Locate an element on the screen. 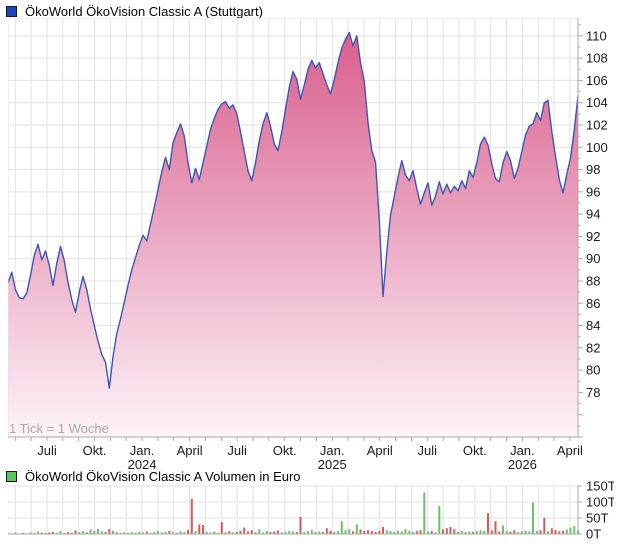 Image resolution: width=620 pixels, height=546 pixels. price-axis-label: 106 is located at coordinates (597, 80).